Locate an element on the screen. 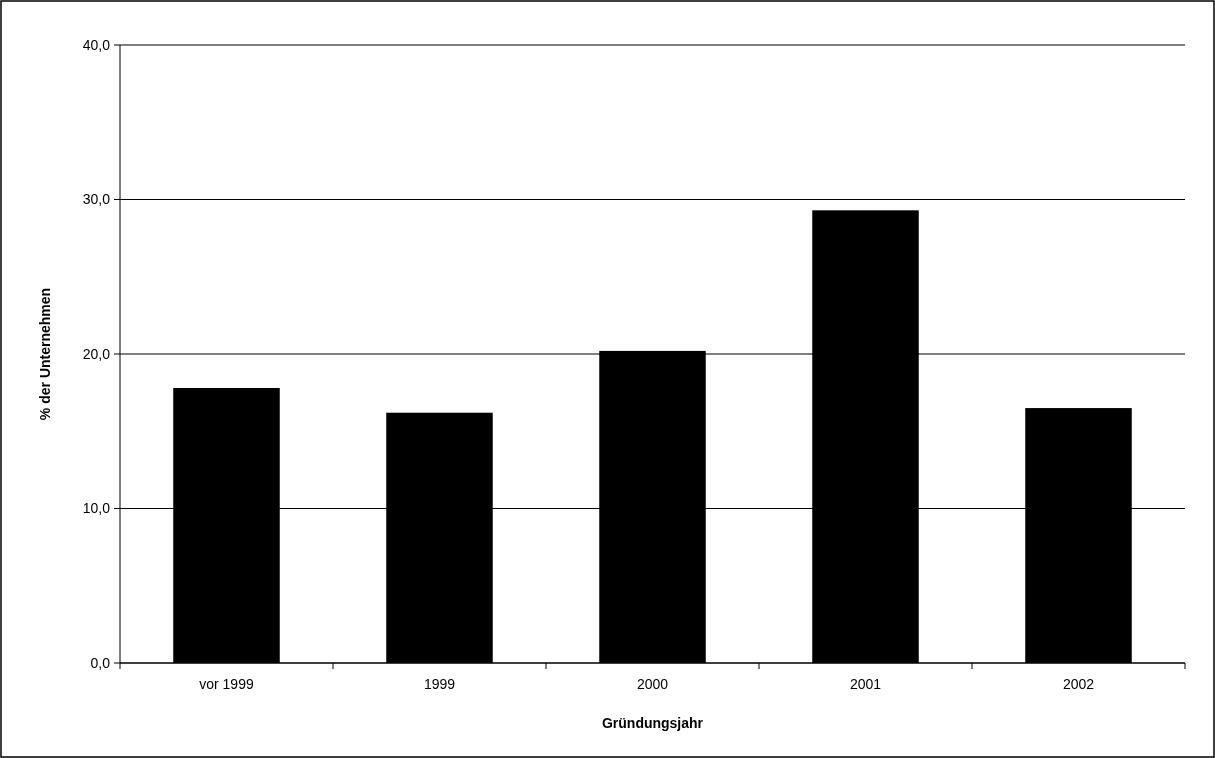  y-axis-title: % der Unternehmen is located at coordinates (45, 354).